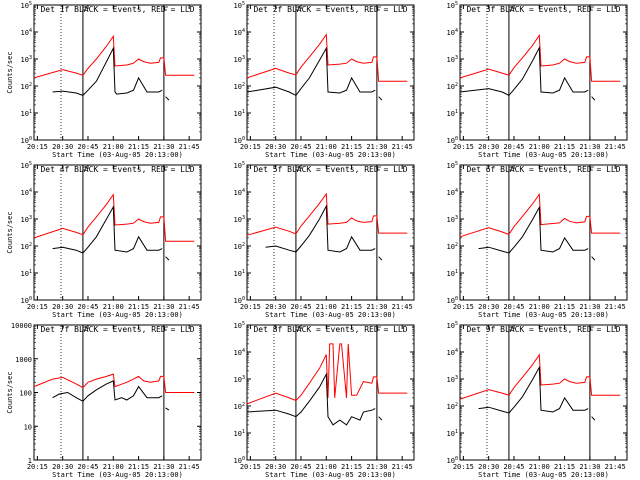 The width and height of the screenshot is (640, 480). I want to click on panel-title: Det 4f BLACK = Events, RED = LLD, so click(117, 169).